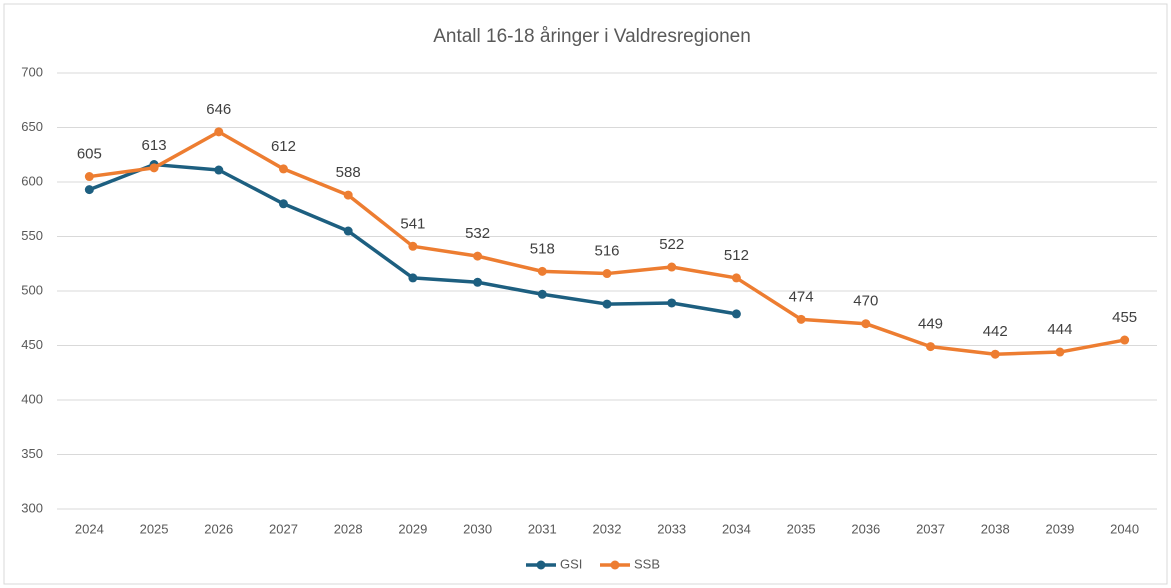 The height and width of the screenshot is (588, 1171). Describe the element at coordinates (542, 248) in the screenshot. I see `data-label: 518` at that location.